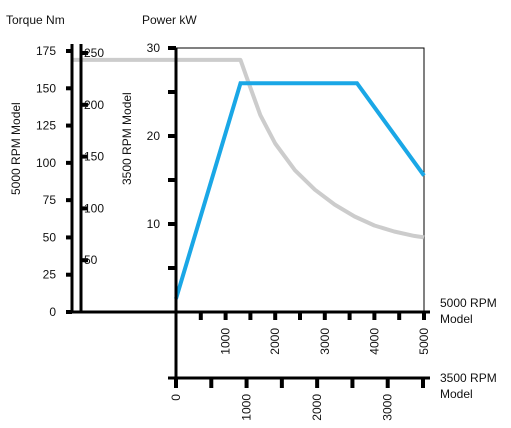  What do you see at coordinates (169, 20) in the screenshot?
I see `power-header: Power kW` at bounding box center [169, 20].